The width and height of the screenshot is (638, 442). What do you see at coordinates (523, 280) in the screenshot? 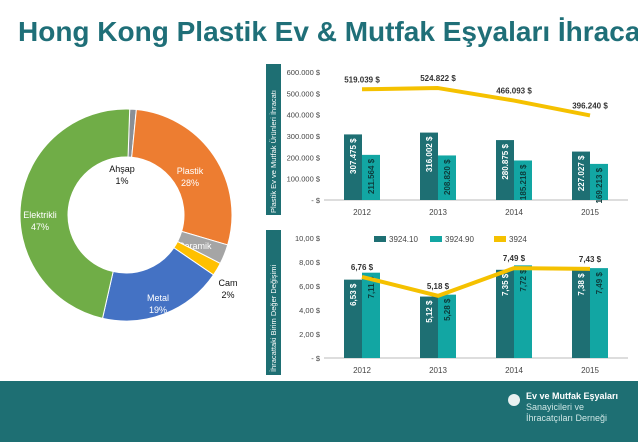
I see `bar-value-label: 7,72 $` at bounding box center [523, 280].